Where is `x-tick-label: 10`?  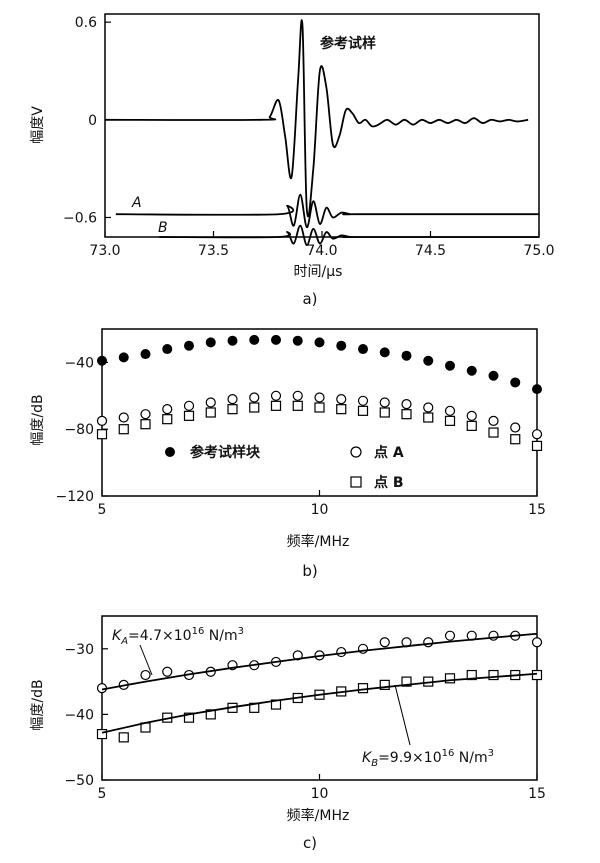
x-tick-label: 10 is located at coordinates (320, 510).